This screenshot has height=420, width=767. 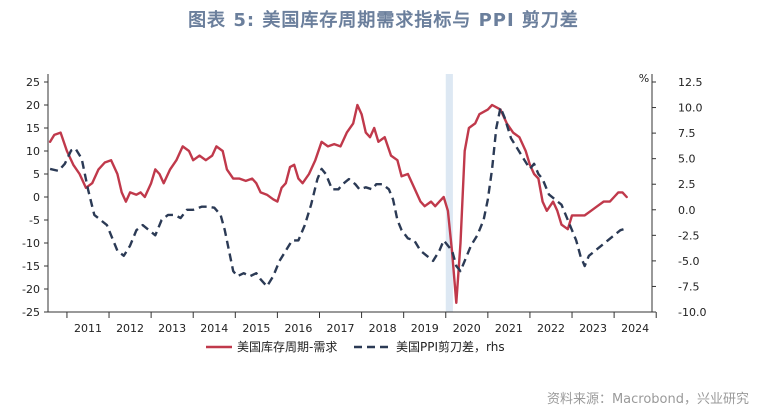 What do you see at coordinates (690, 108) in the screenshot?
I see `right-tick-label: 10.0` at bounding box center [690, 108].